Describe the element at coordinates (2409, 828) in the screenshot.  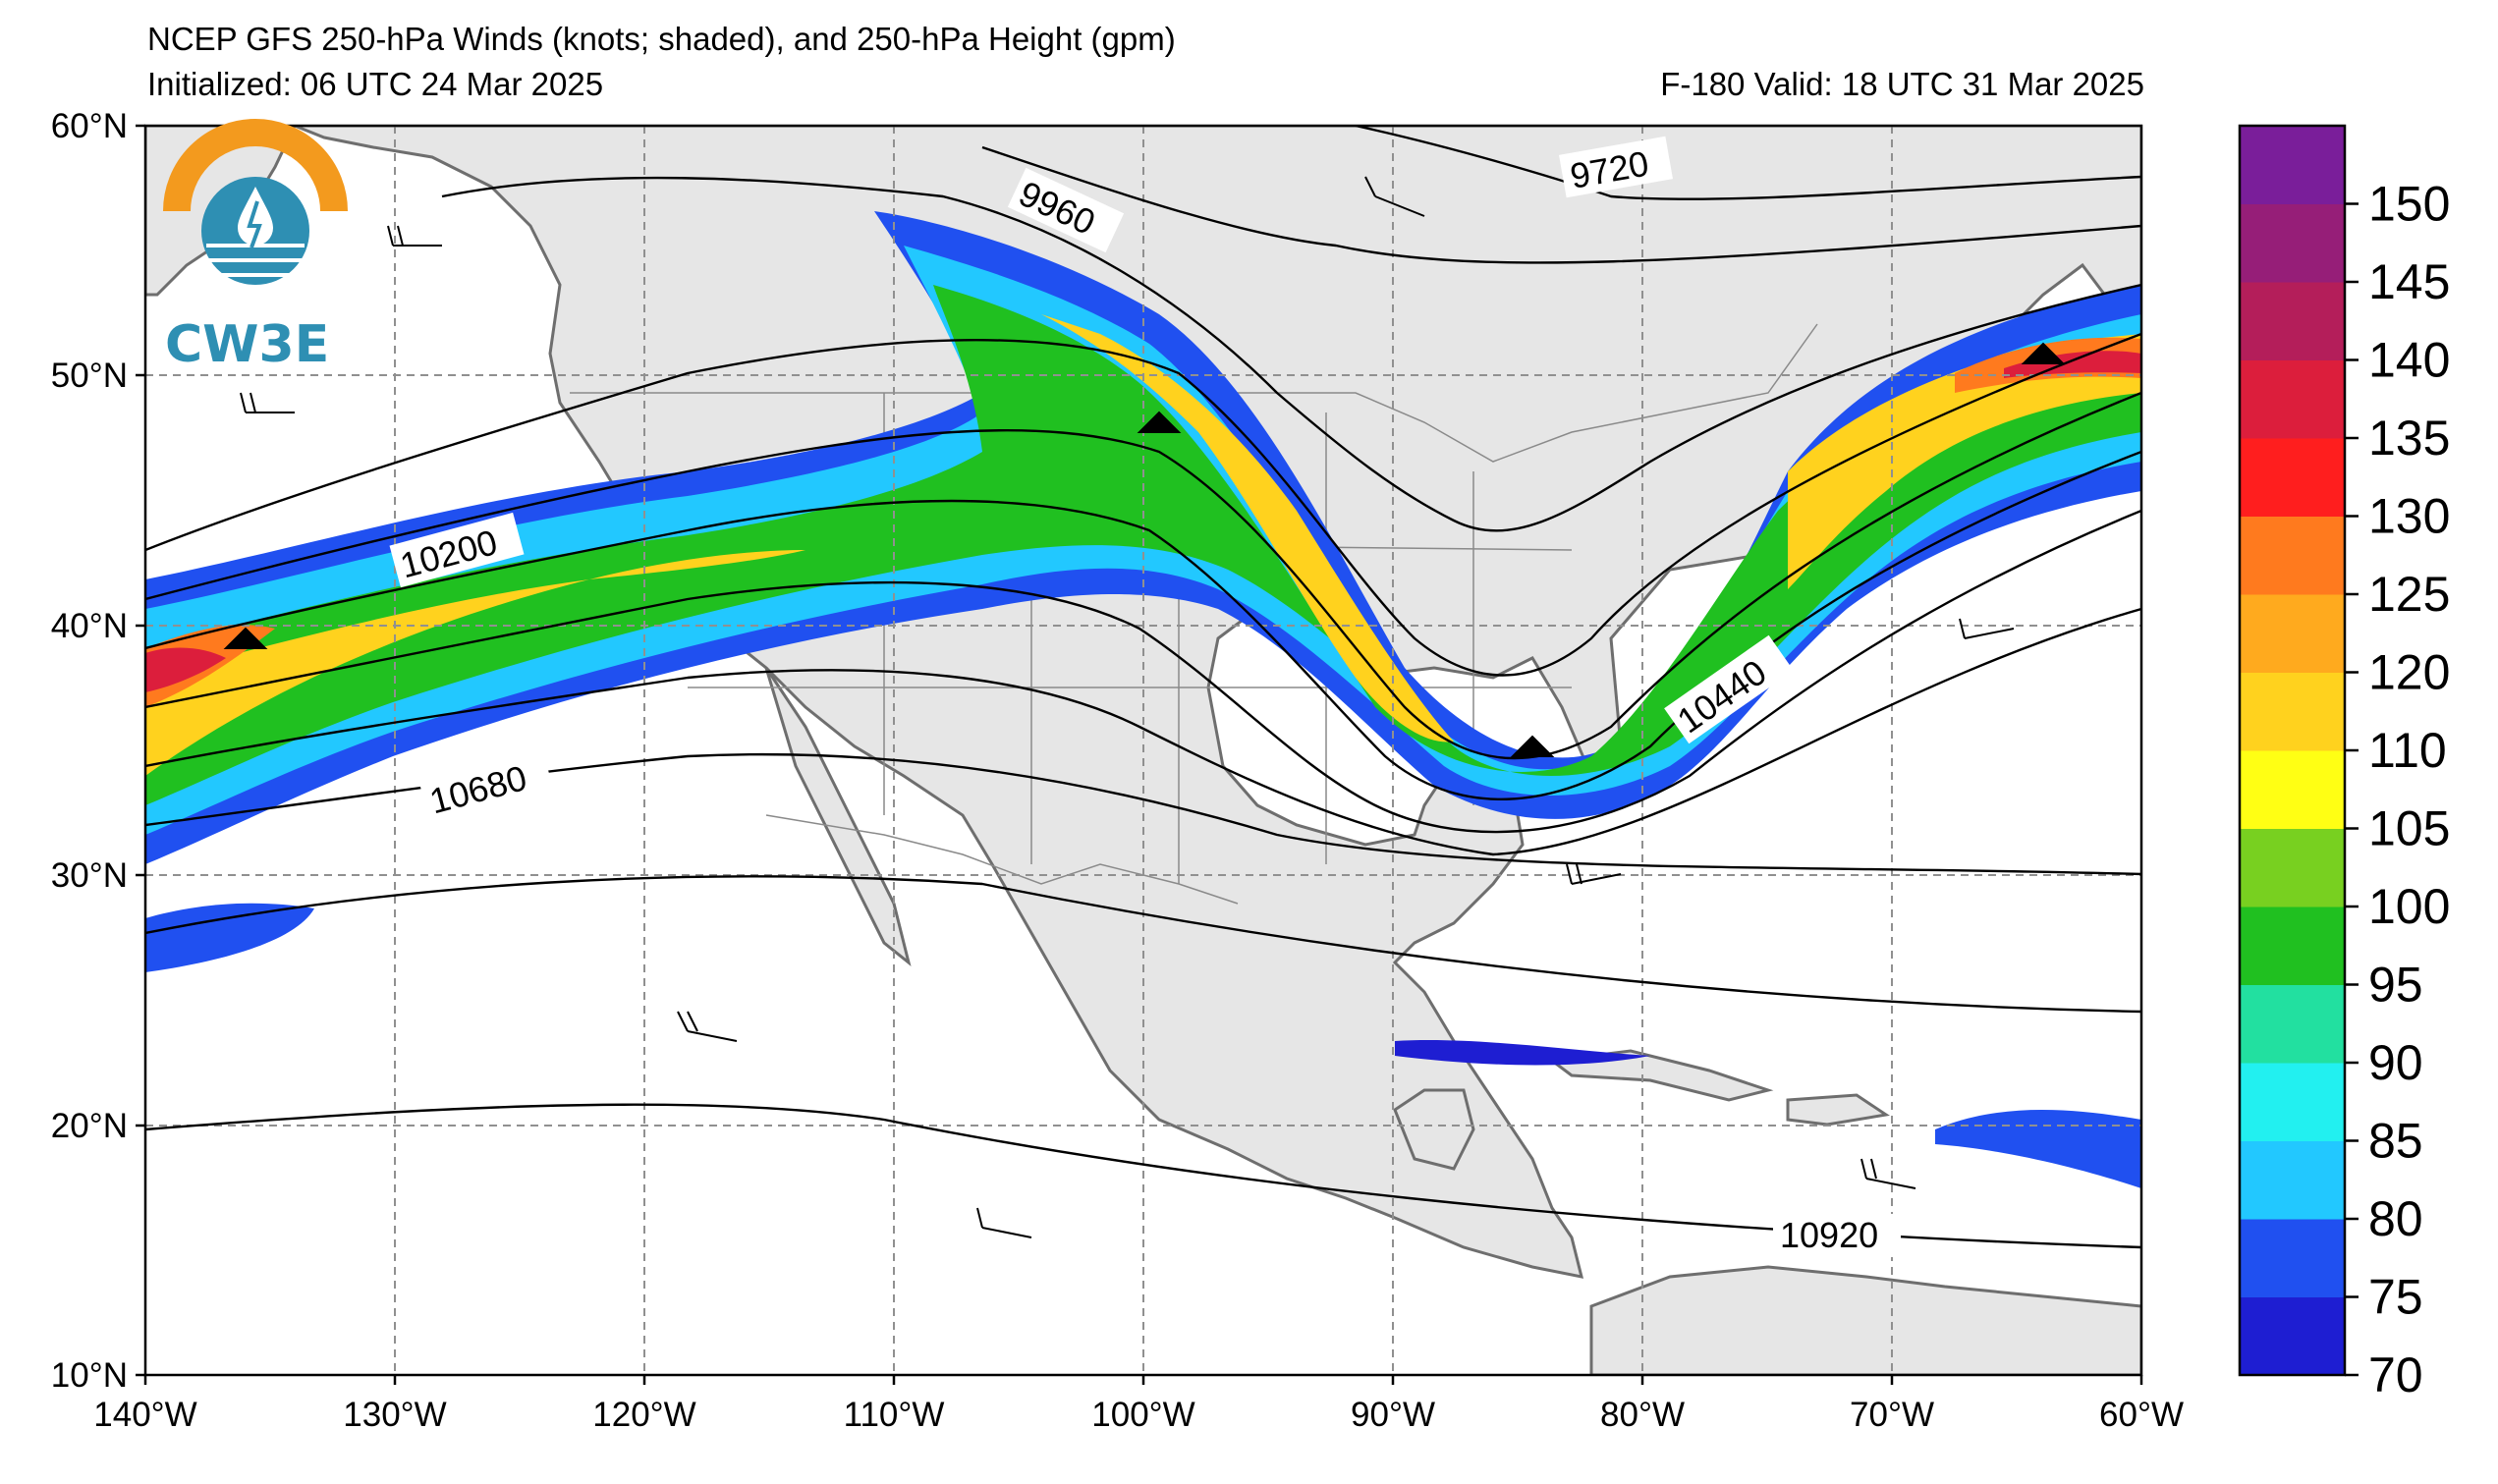
I see `colorbar-label: 105` at that location.